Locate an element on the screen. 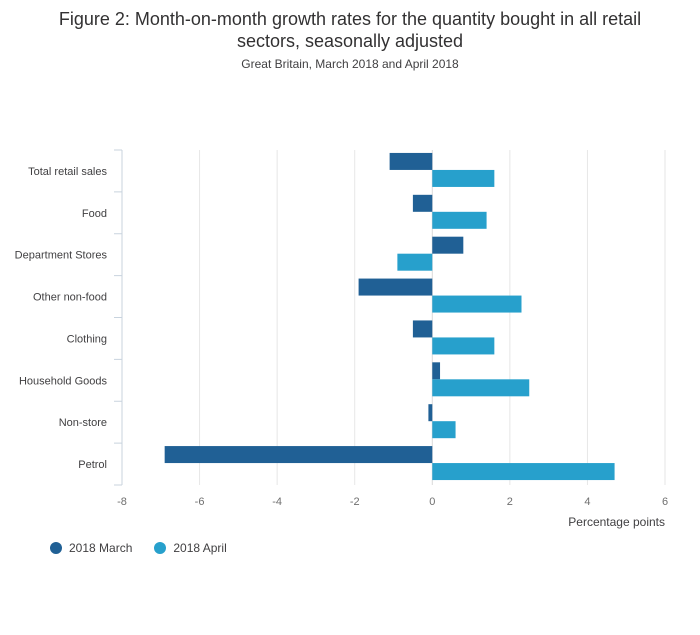 The image size is (700, 635). category-label: Non-store is located at coordinates (83, 423).